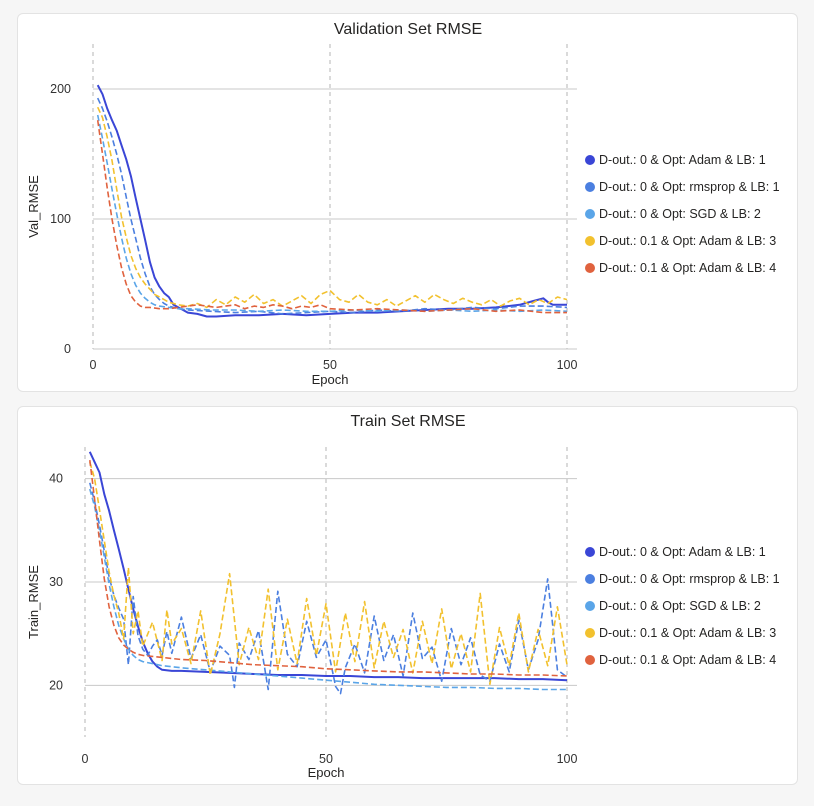 This screenshot has height=806, width=814. What do you see at coordinates (33, 602) in the screenshot?
I see `y-axis-label: Train_RMSE` at bounding box center [33, 602].